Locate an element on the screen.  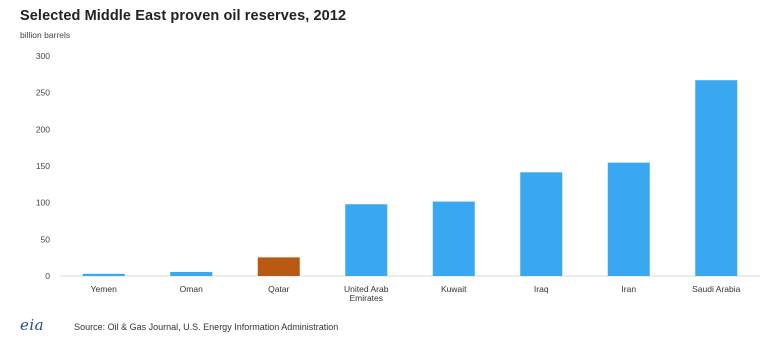
x-tick-label: Saudi Arabia is located at coordinates (716, 289).